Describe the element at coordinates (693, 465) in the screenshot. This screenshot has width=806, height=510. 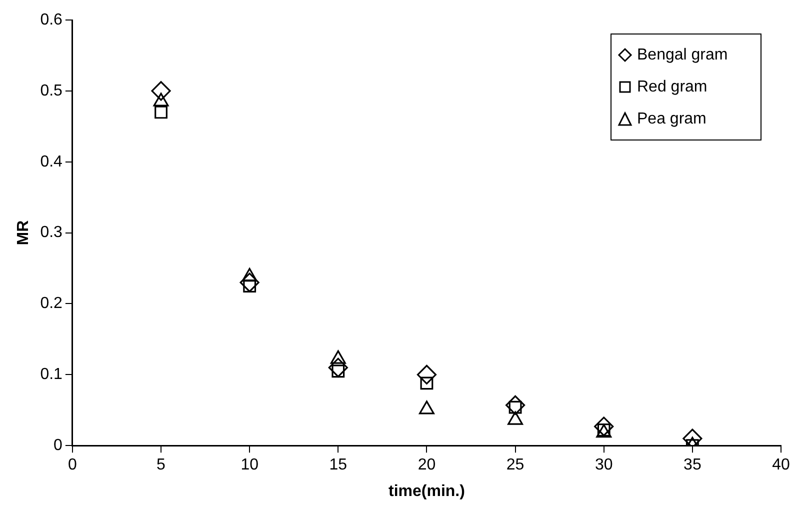
I see `x-tick-label: 35` at that location.